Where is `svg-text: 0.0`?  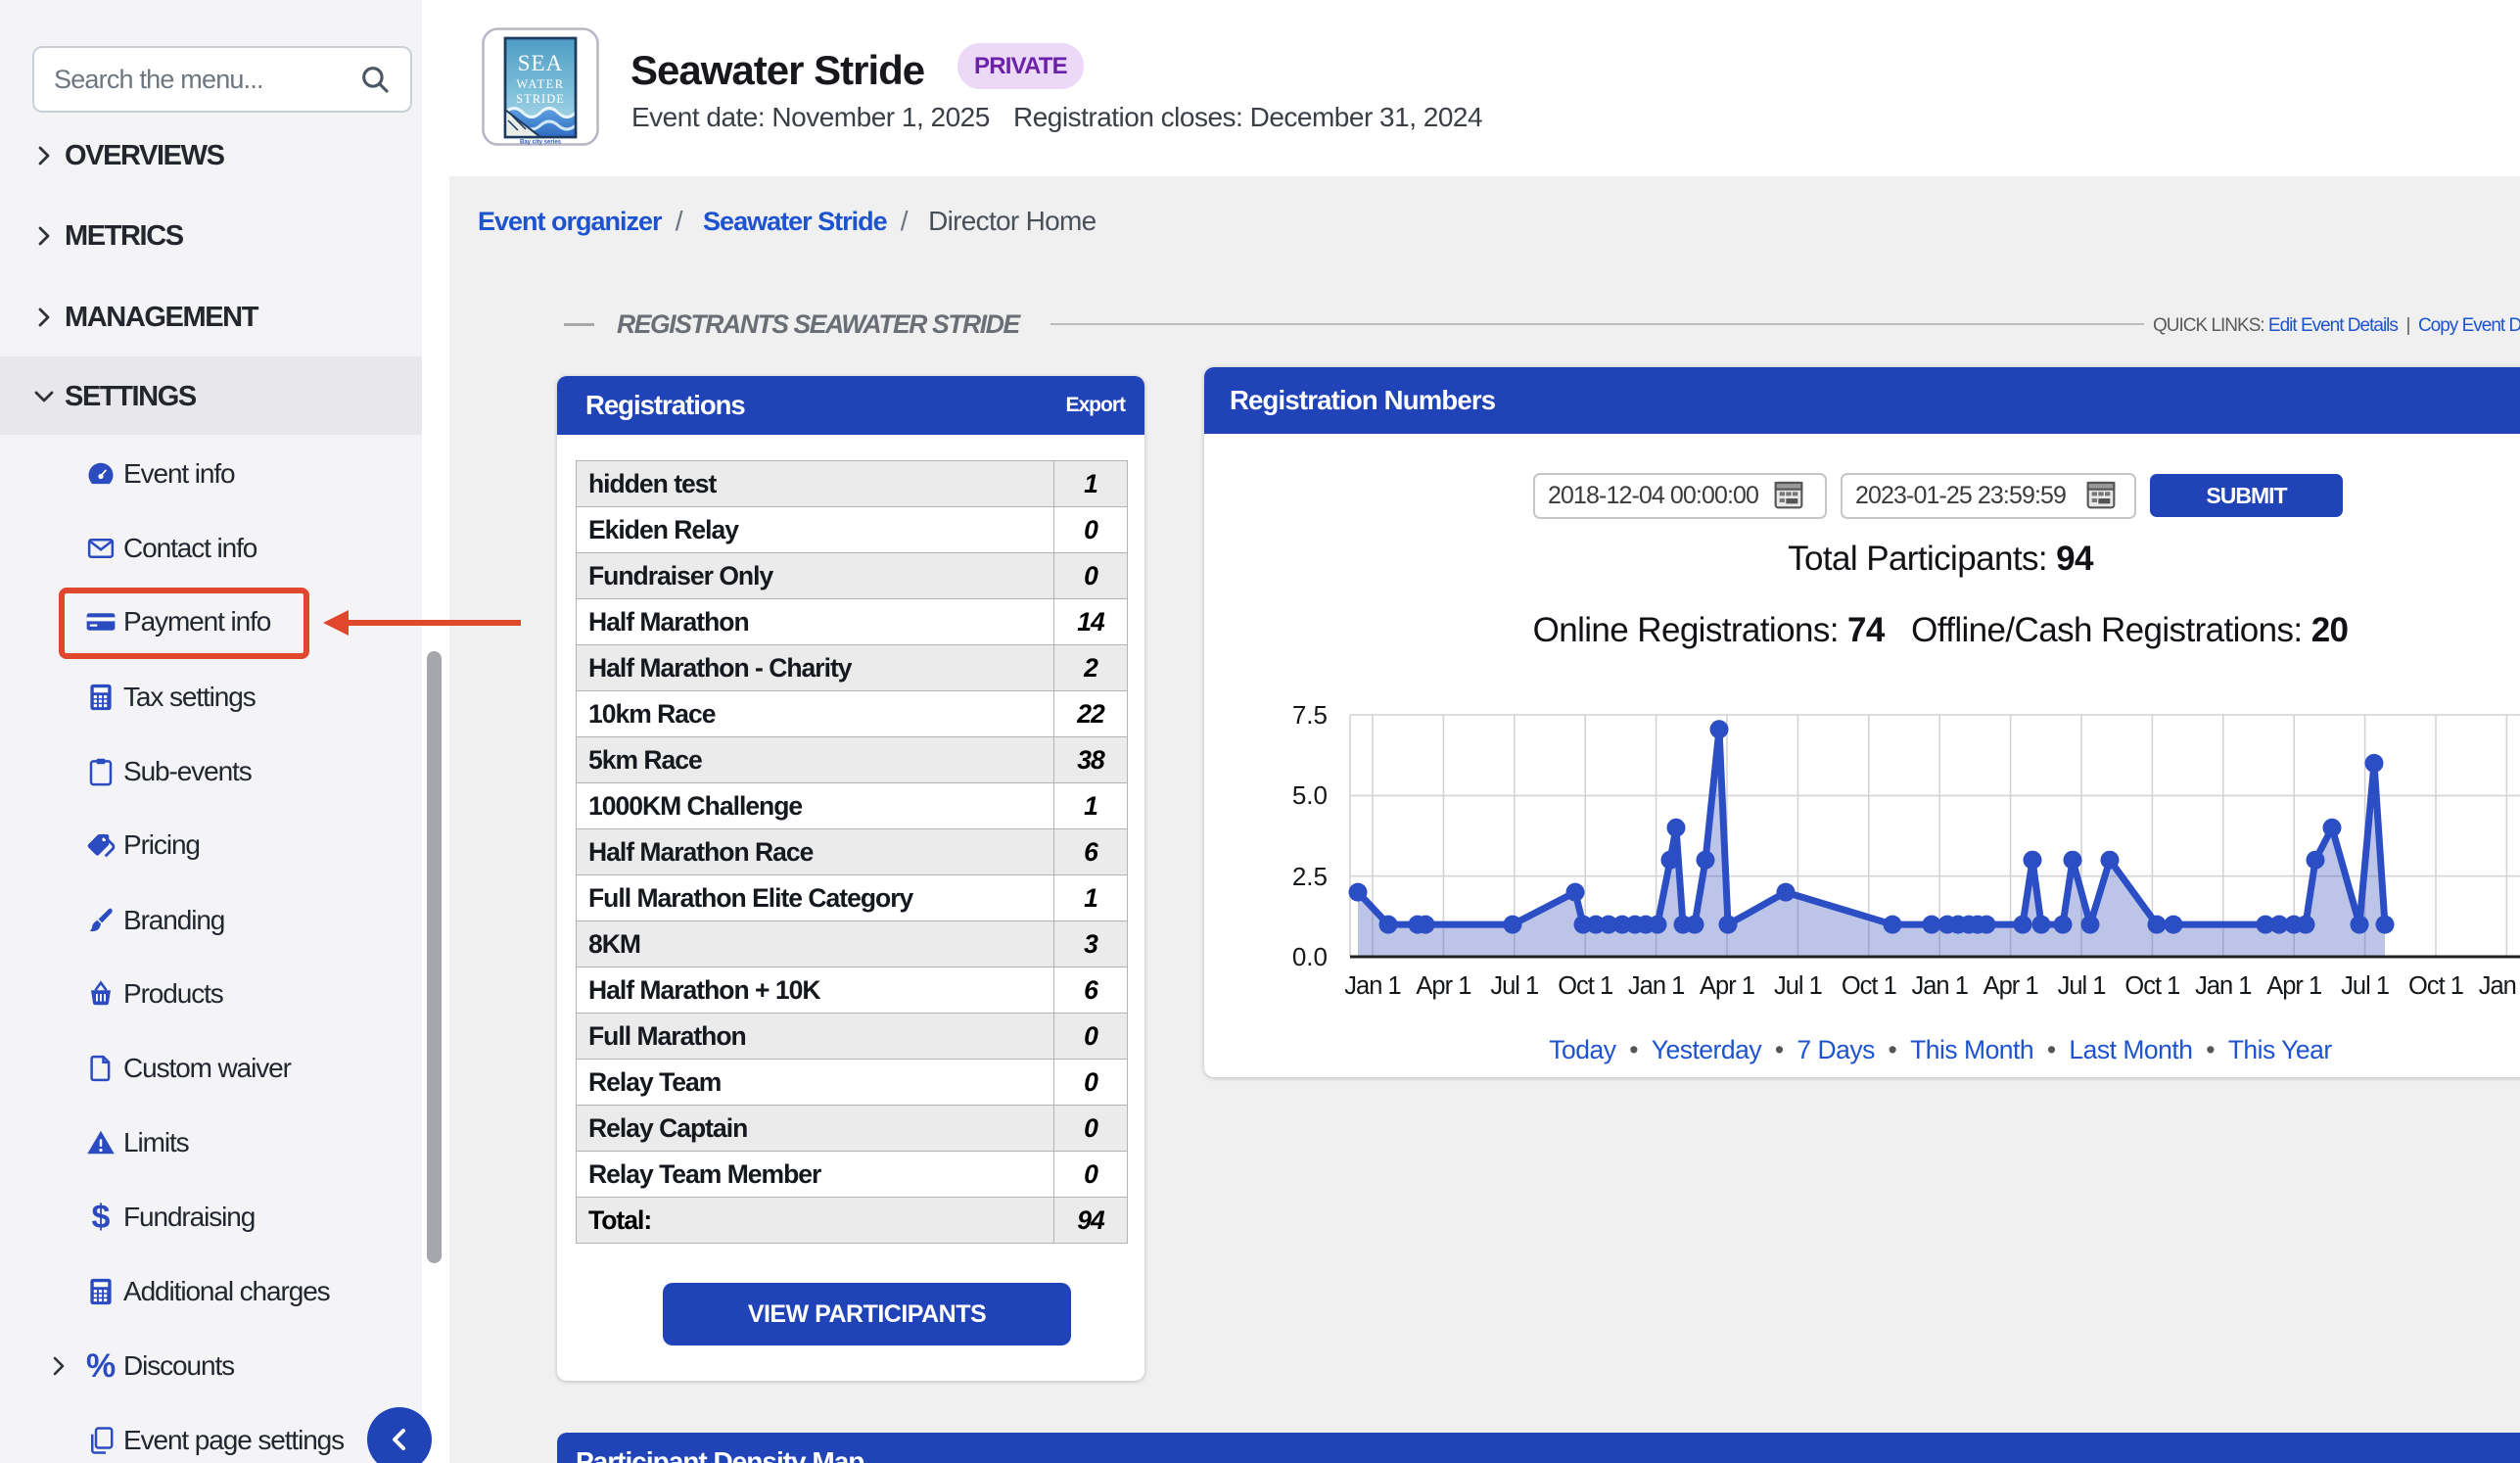 svg-text: 0.0 is located at coordinates (1310, 956).